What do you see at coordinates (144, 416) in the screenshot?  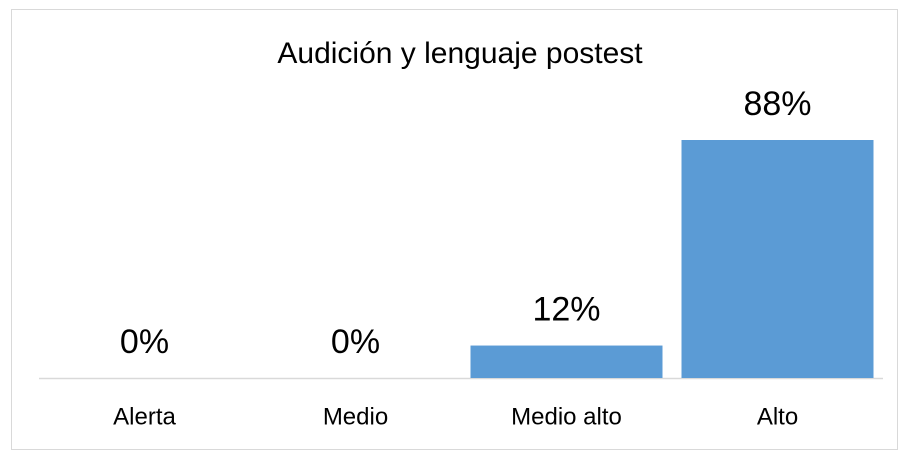 I see `x-tick-label: Alerta` at bounding box center [144, 416].